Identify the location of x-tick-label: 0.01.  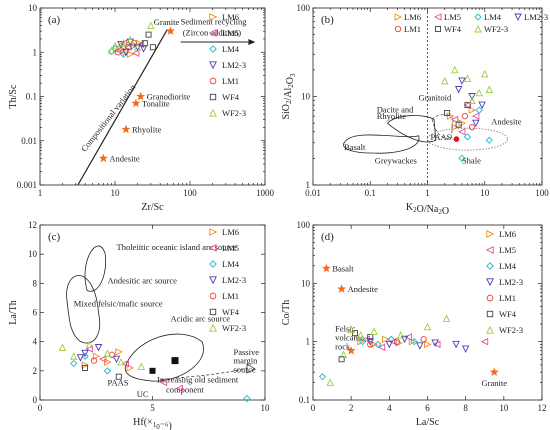
(313, 193).